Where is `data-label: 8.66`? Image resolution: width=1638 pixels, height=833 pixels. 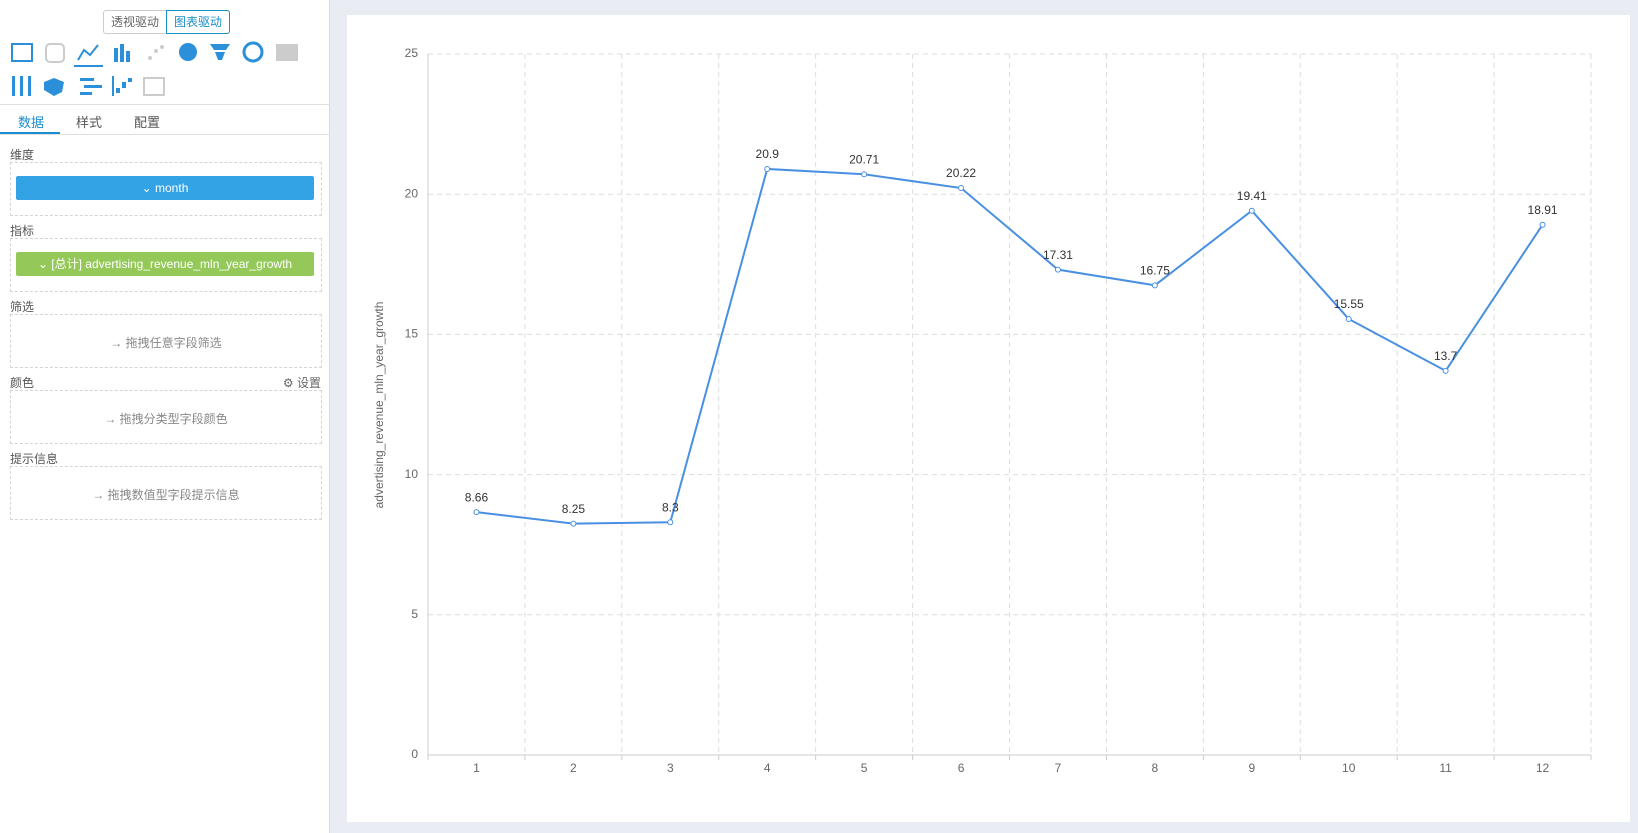 data-label: 8.66 is located at coordinates (477, 497).